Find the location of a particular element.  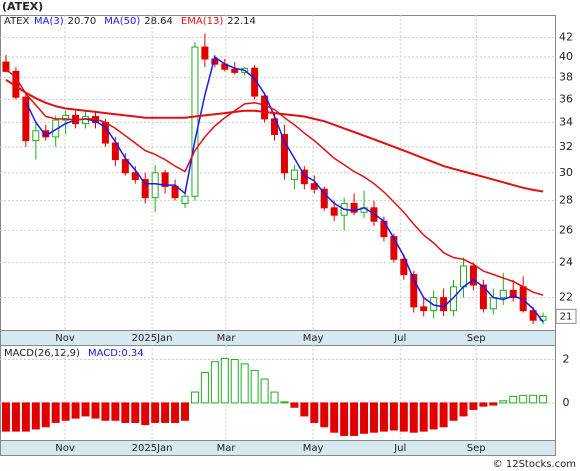

legend-value: 28.64 is located at coordinates (158, 21).